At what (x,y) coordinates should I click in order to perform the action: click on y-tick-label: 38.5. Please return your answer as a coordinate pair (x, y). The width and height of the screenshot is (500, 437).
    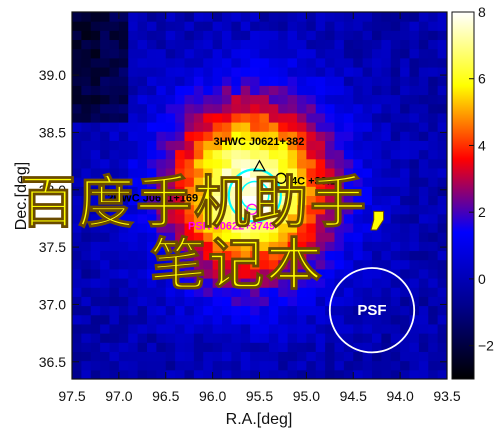
    Looking at the image, I should click on (52, 132).